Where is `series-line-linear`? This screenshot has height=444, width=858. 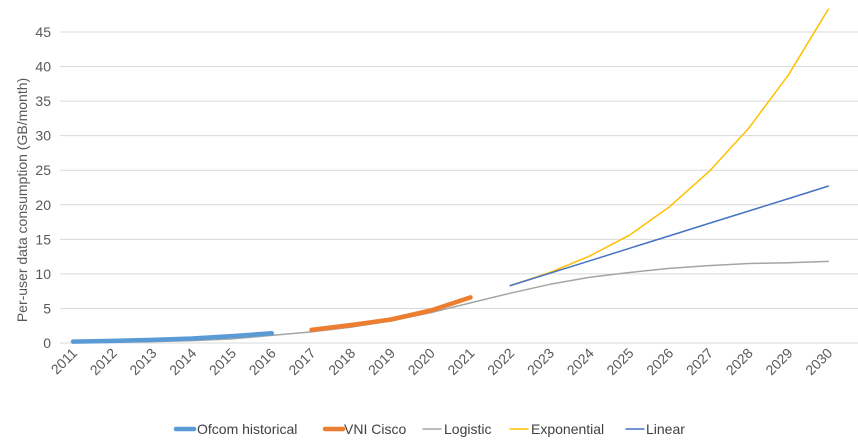
series-line-linear is located at coordinates (669, 236).